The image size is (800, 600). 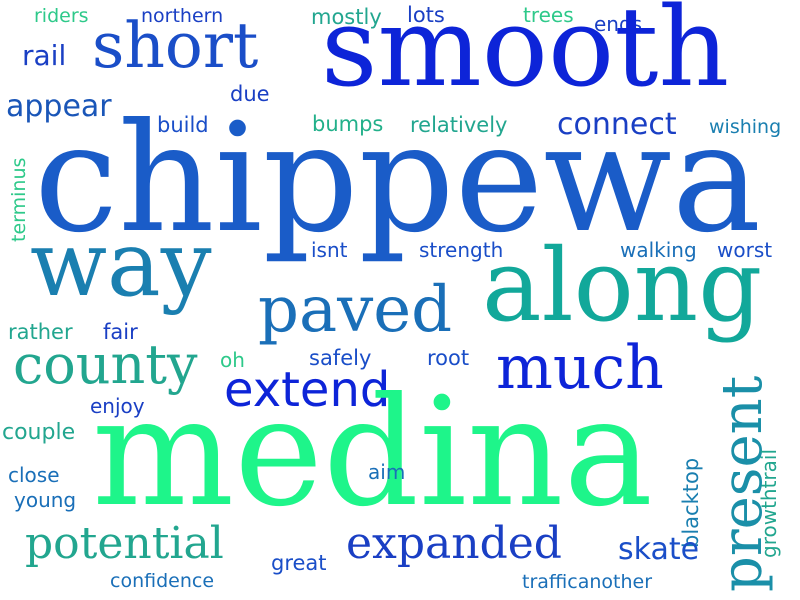 What do you see at coordinates (124, 543) in the screenshot?
I see `word-potential: potential` at bounding box center [124, 543].